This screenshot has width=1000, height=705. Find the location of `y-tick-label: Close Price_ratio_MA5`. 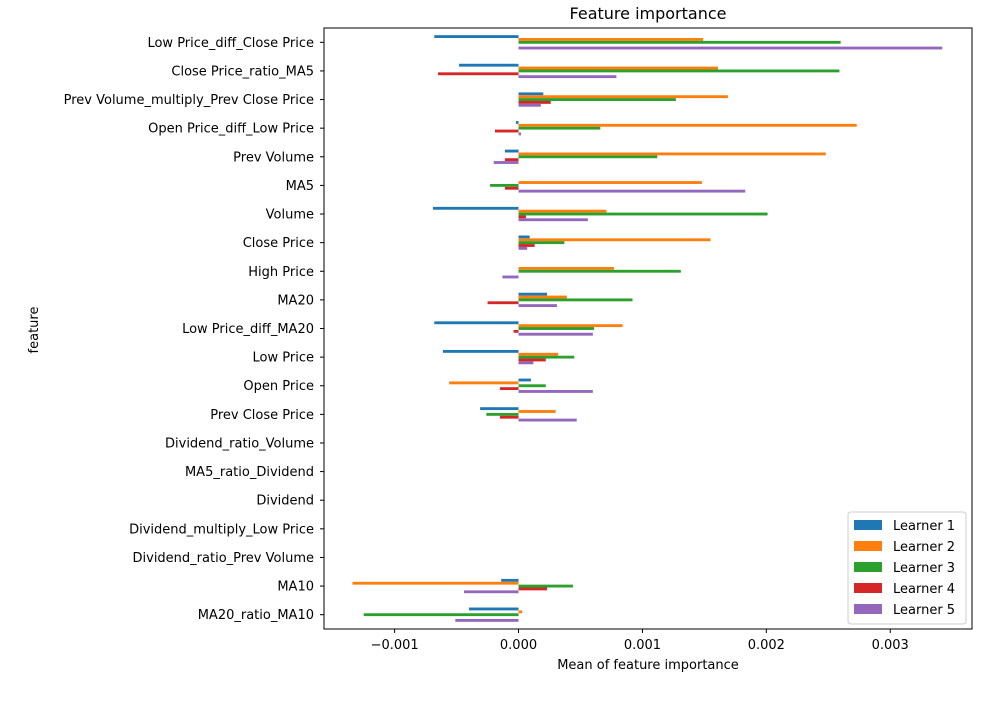

y-tick-label: Close Price_ratio_MA5 is located at coordinates (242, 71).